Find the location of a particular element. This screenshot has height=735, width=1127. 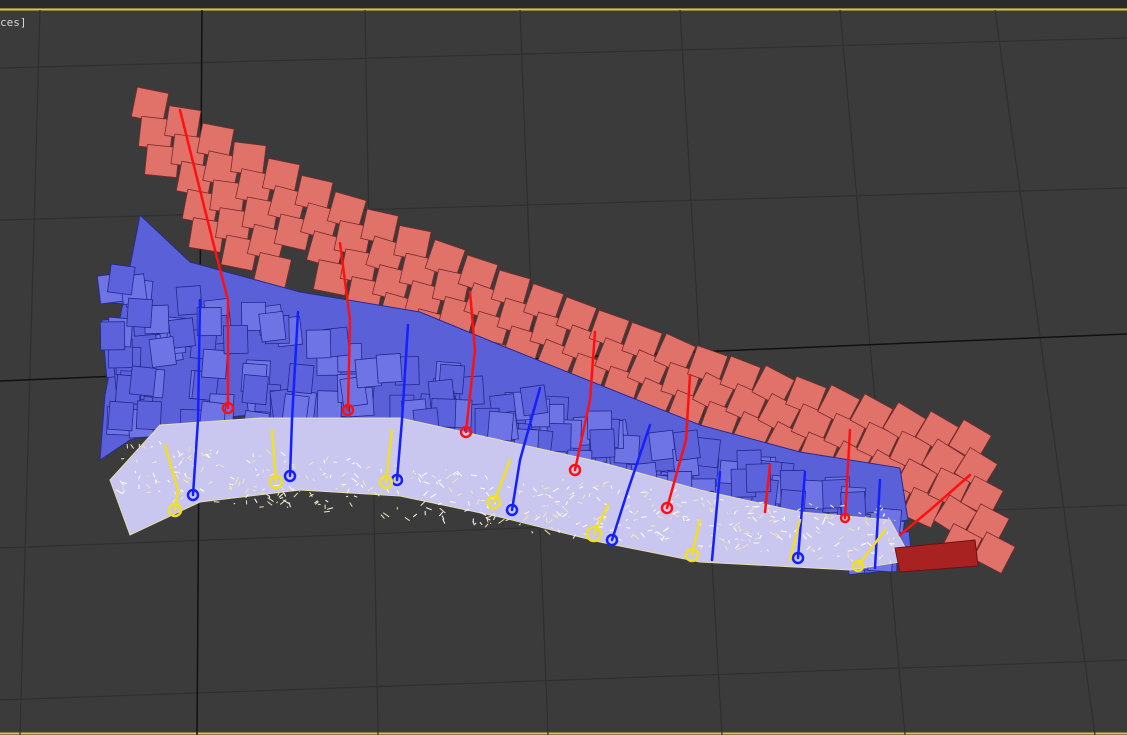

mesh-texture is located at coordinates (506, 502).